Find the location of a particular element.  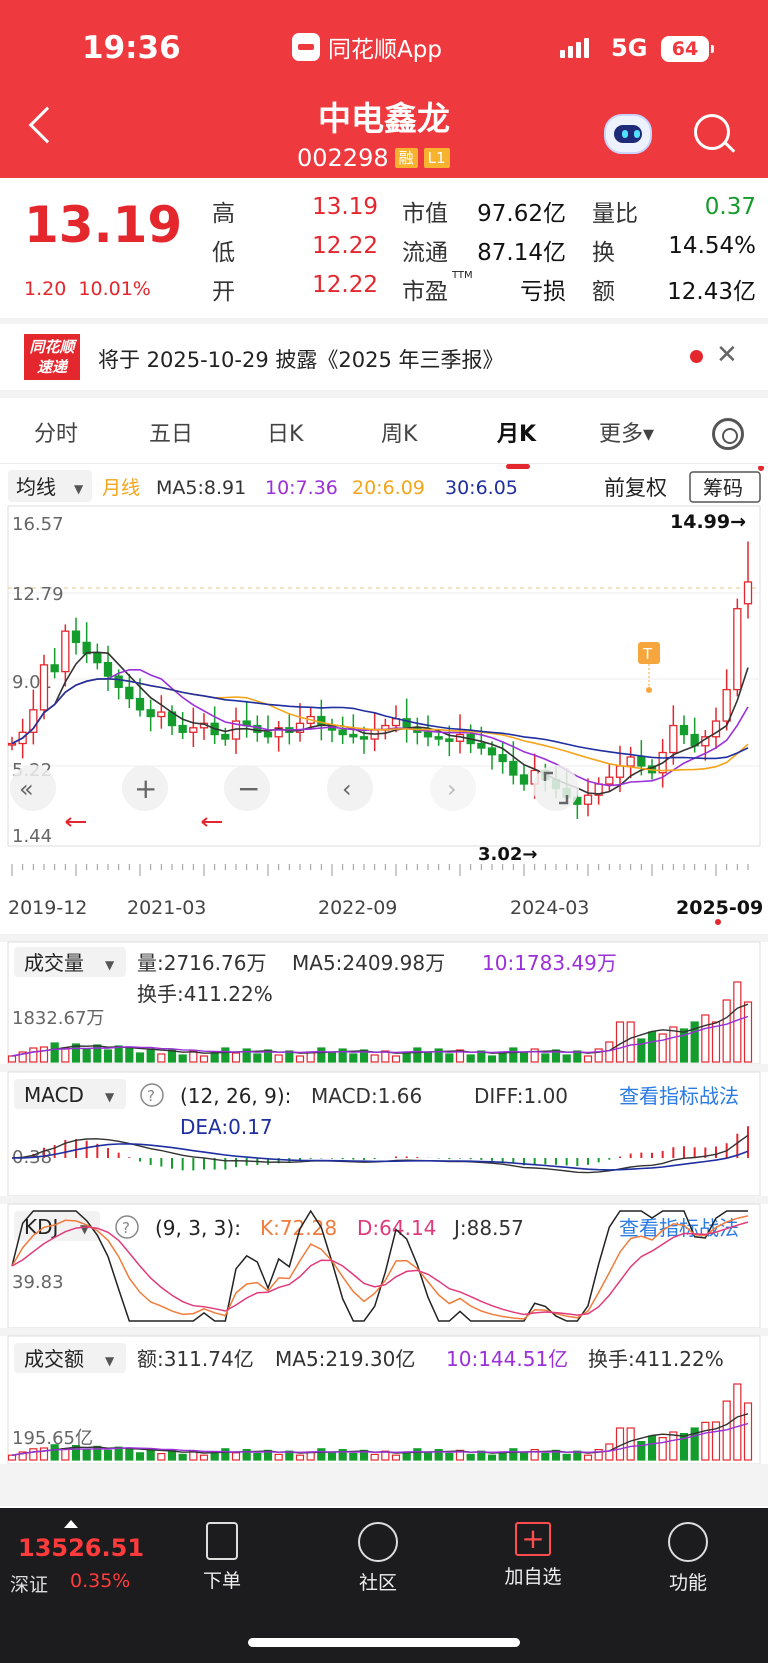

close-icon: ✕ is located at coordinates (727, 355).